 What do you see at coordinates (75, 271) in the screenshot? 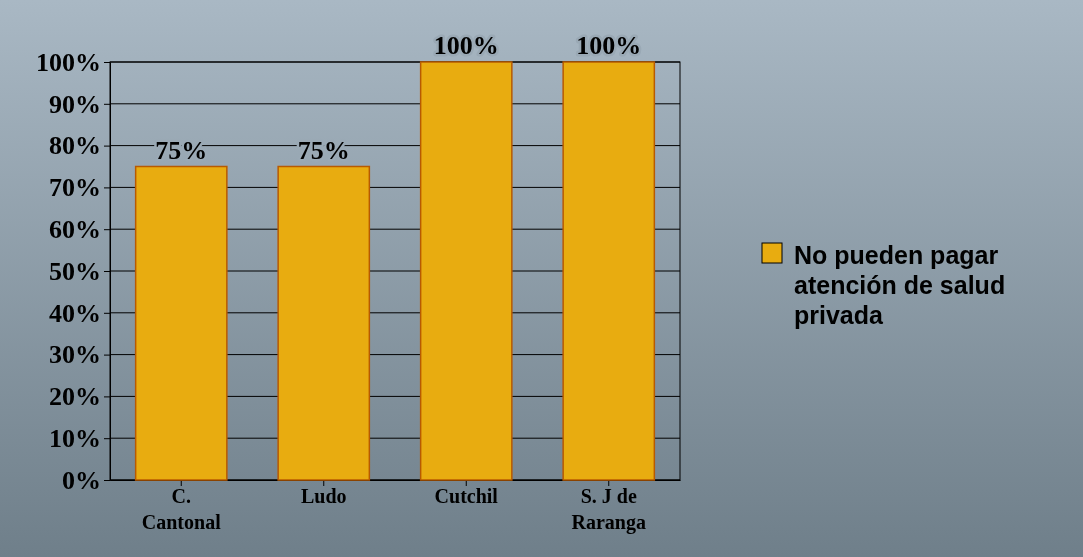
I see `y-tick-label: 50%` at bounding box center [75, 271].